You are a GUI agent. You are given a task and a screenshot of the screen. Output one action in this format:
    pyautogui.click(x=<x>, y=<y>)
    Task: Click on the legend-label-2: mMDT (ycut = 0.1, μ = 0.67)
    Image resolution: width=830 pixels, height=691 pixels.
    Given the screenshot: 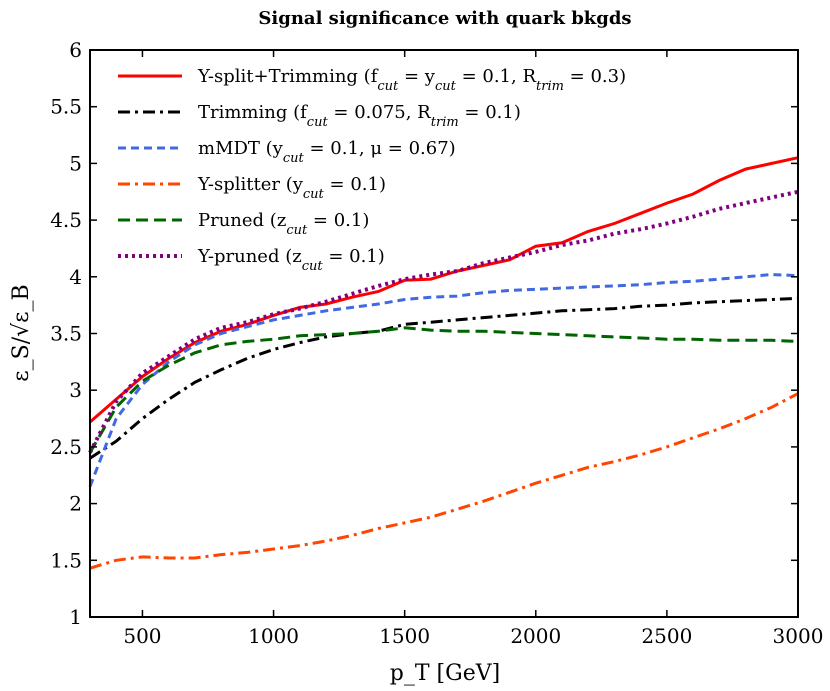 What is the action you would take?
    pyautogui.click(x=327, y=152)
    